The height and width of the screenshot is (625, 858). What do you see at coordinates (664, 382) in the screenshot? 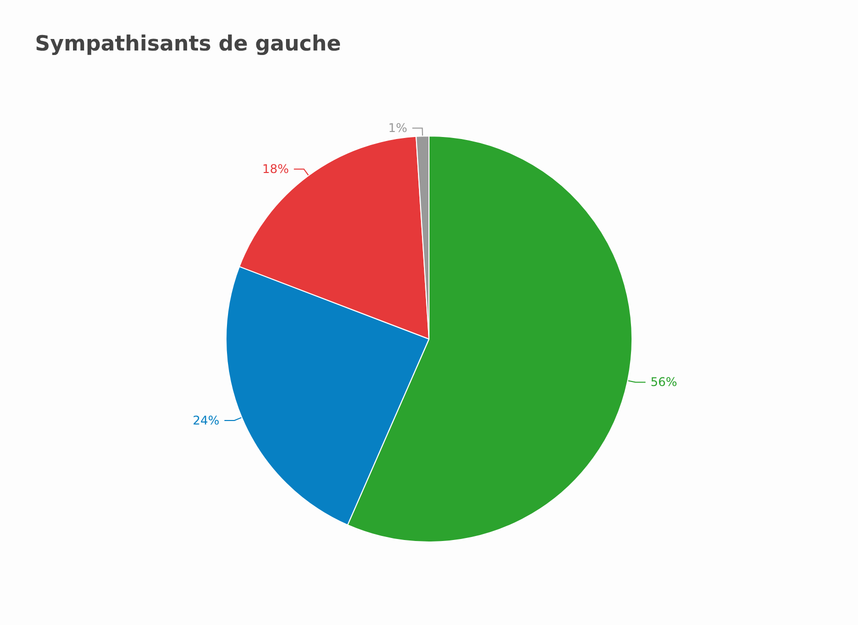
I see `data-label: 56%` at bounding box center [664, 382].